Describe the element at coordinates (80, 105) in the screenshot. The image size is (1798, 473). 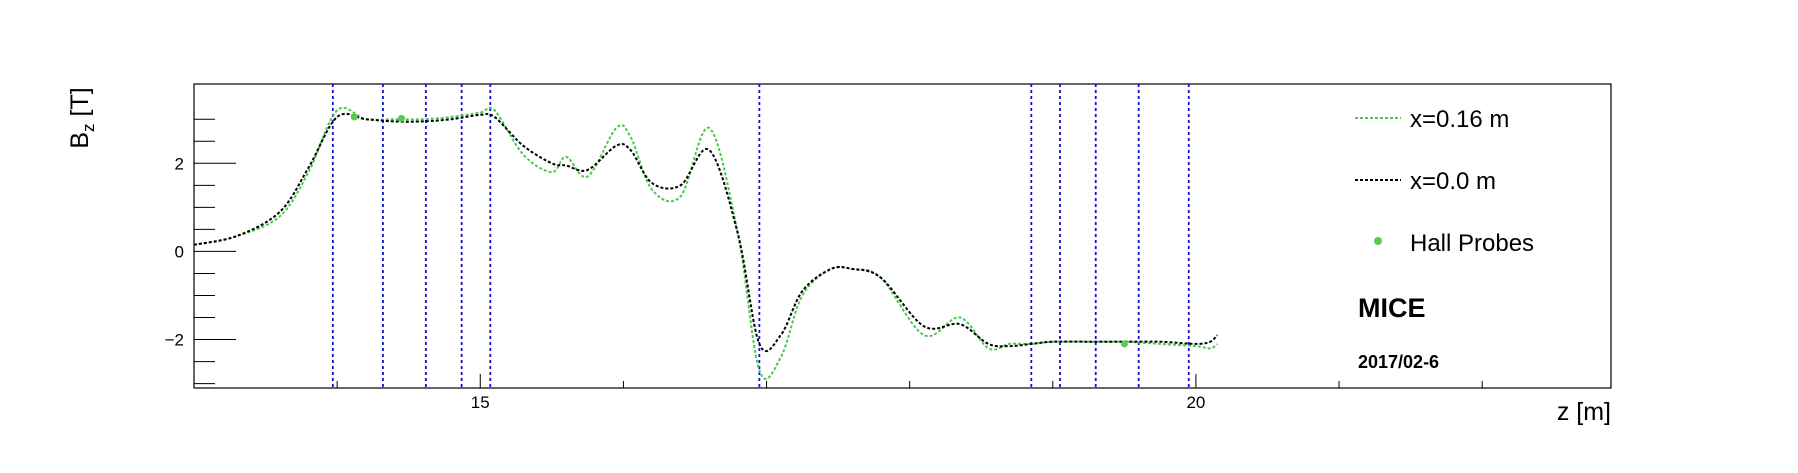
I see `y-axis-title-unit: [T]` at that location.